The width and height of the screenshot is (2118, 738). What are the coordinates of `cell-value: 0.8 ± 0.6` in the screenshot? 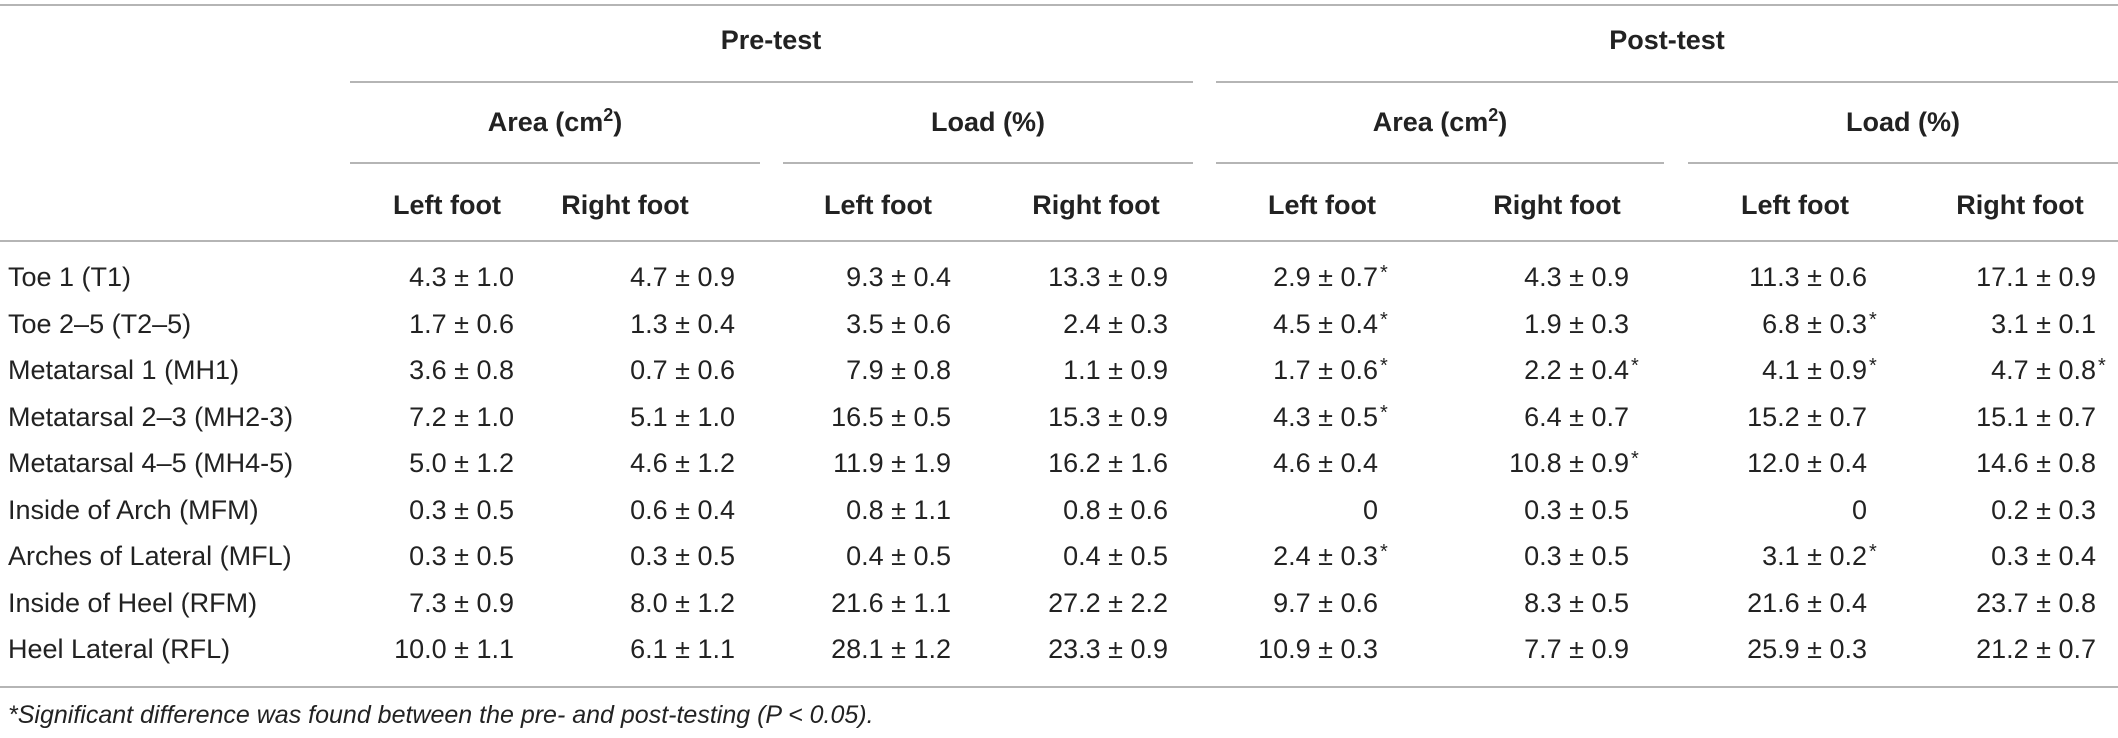 It's located at (1115, 510).